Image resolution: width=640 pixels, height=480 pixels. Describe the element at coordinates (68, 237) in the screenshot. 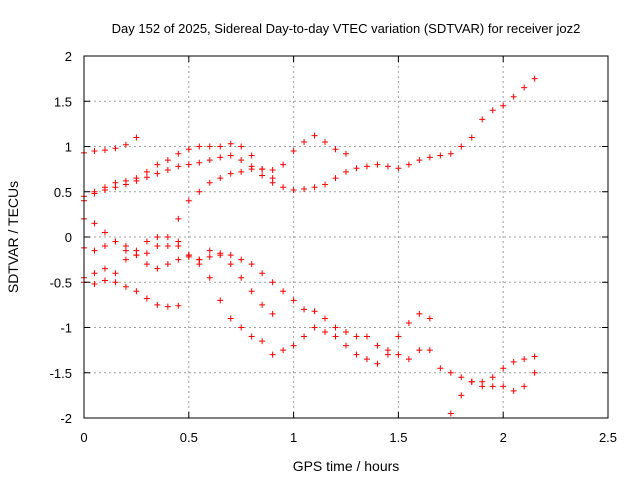

I see `y-tick-label: 0` at that location.